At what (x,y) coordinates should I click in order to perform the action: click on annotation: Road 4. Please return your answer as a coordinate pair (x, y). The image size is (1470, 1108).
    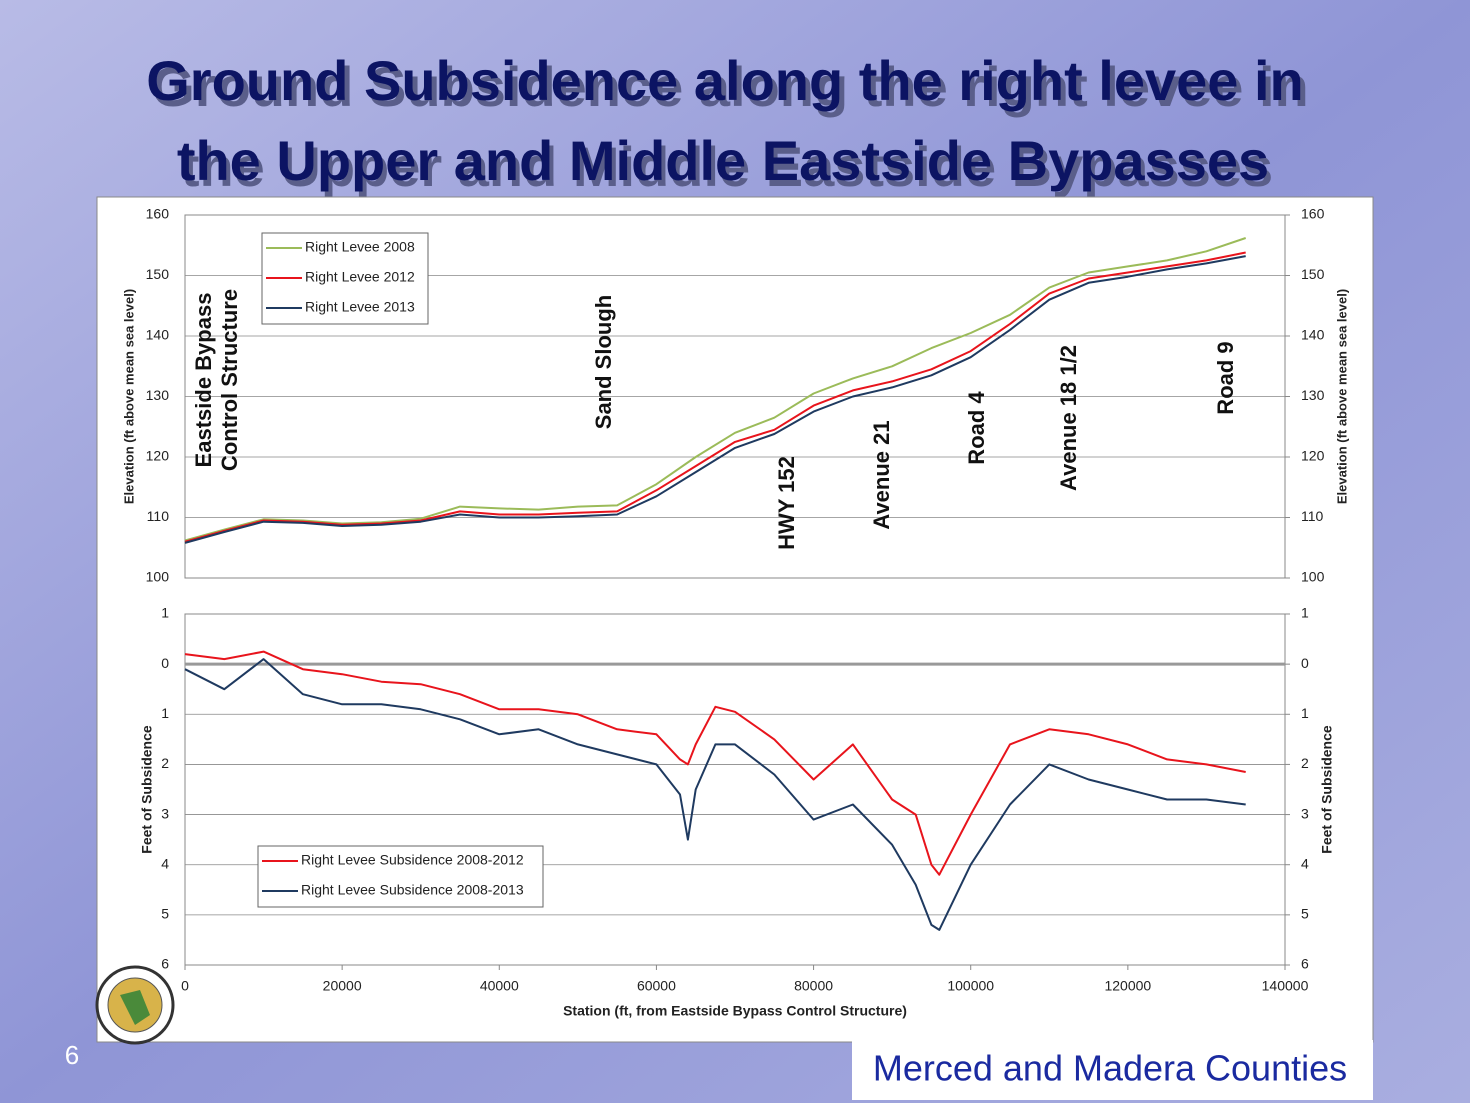
    Looking at the image, I should click on (976, 428).